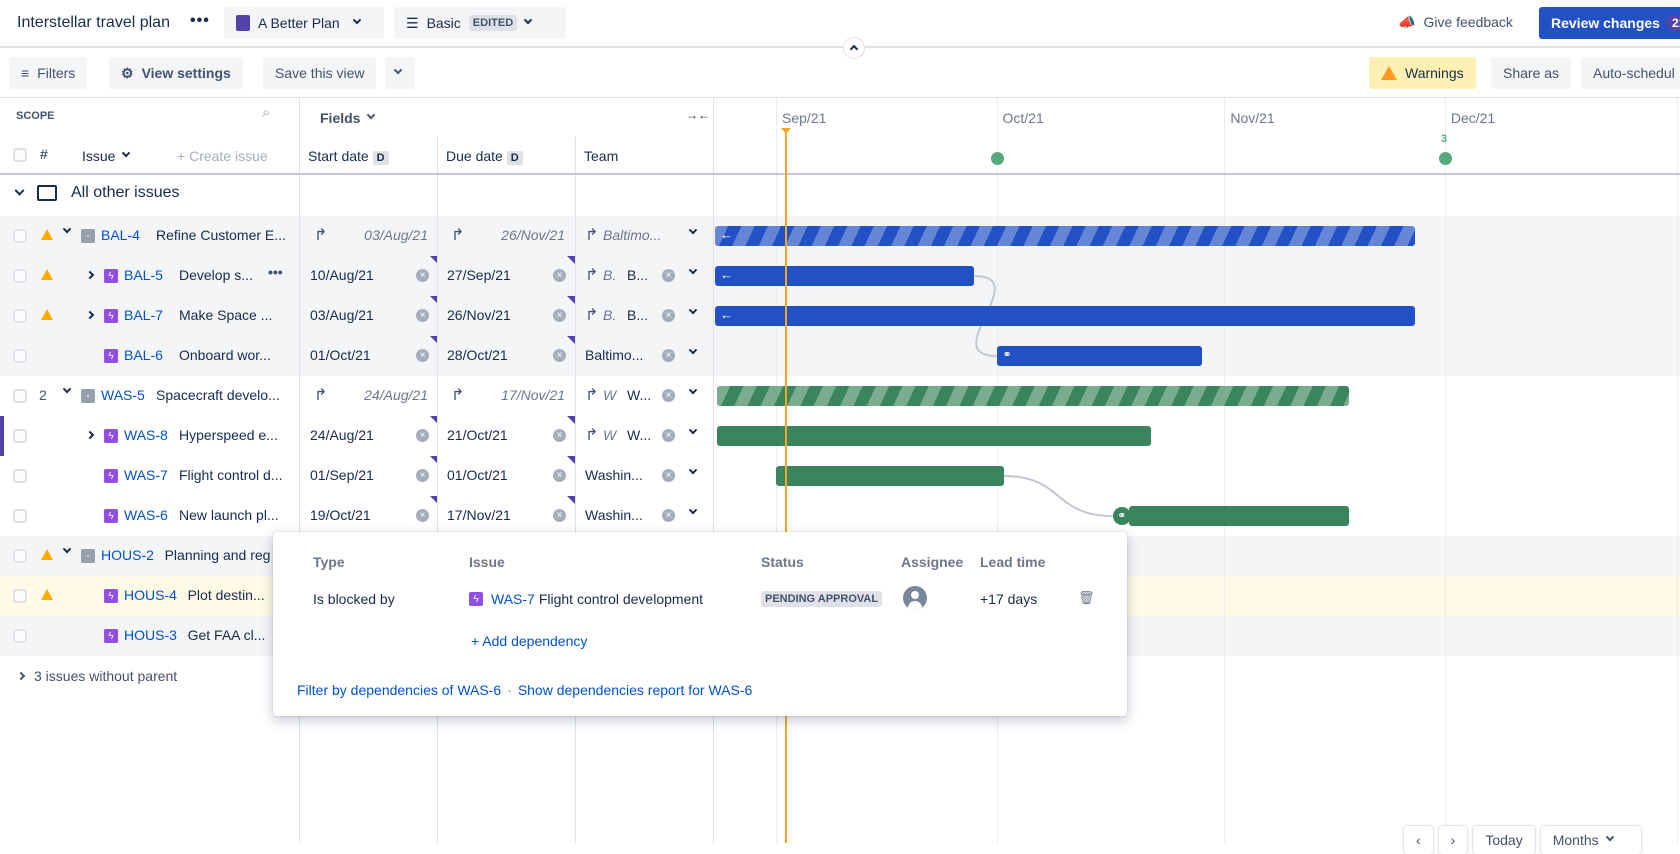 This screenshot has width=1680, height=854. I want to click on start-date-header: Start date D, so click(348, 156).